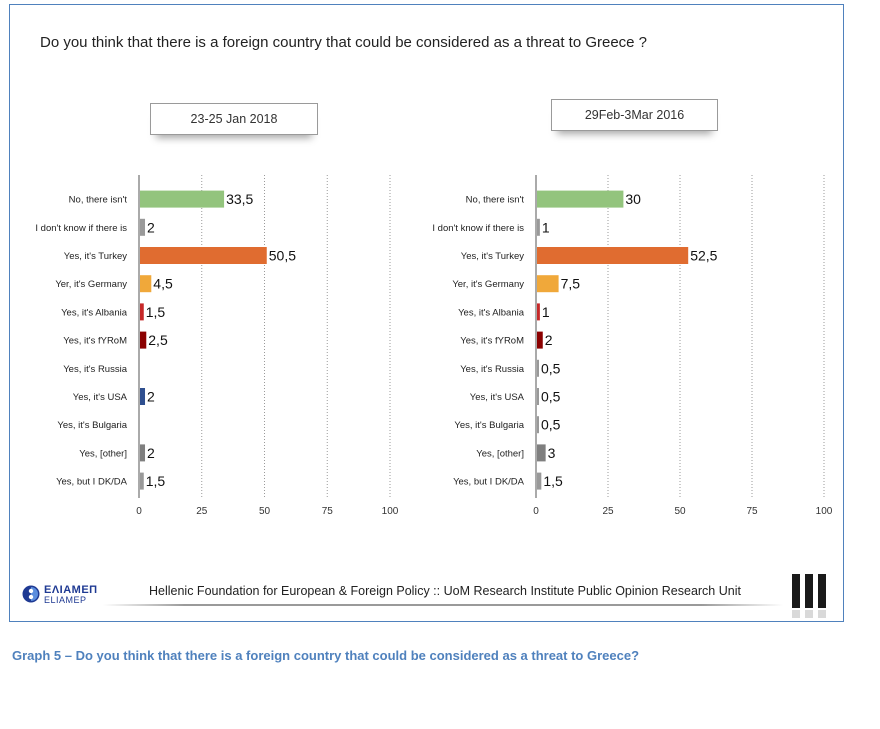 The width and height of the screenshot is (880, 729). Describe the element at coordinates (65, 600) in the screenshot. I see `logo-subtitle: ELIAMEP` at that location.